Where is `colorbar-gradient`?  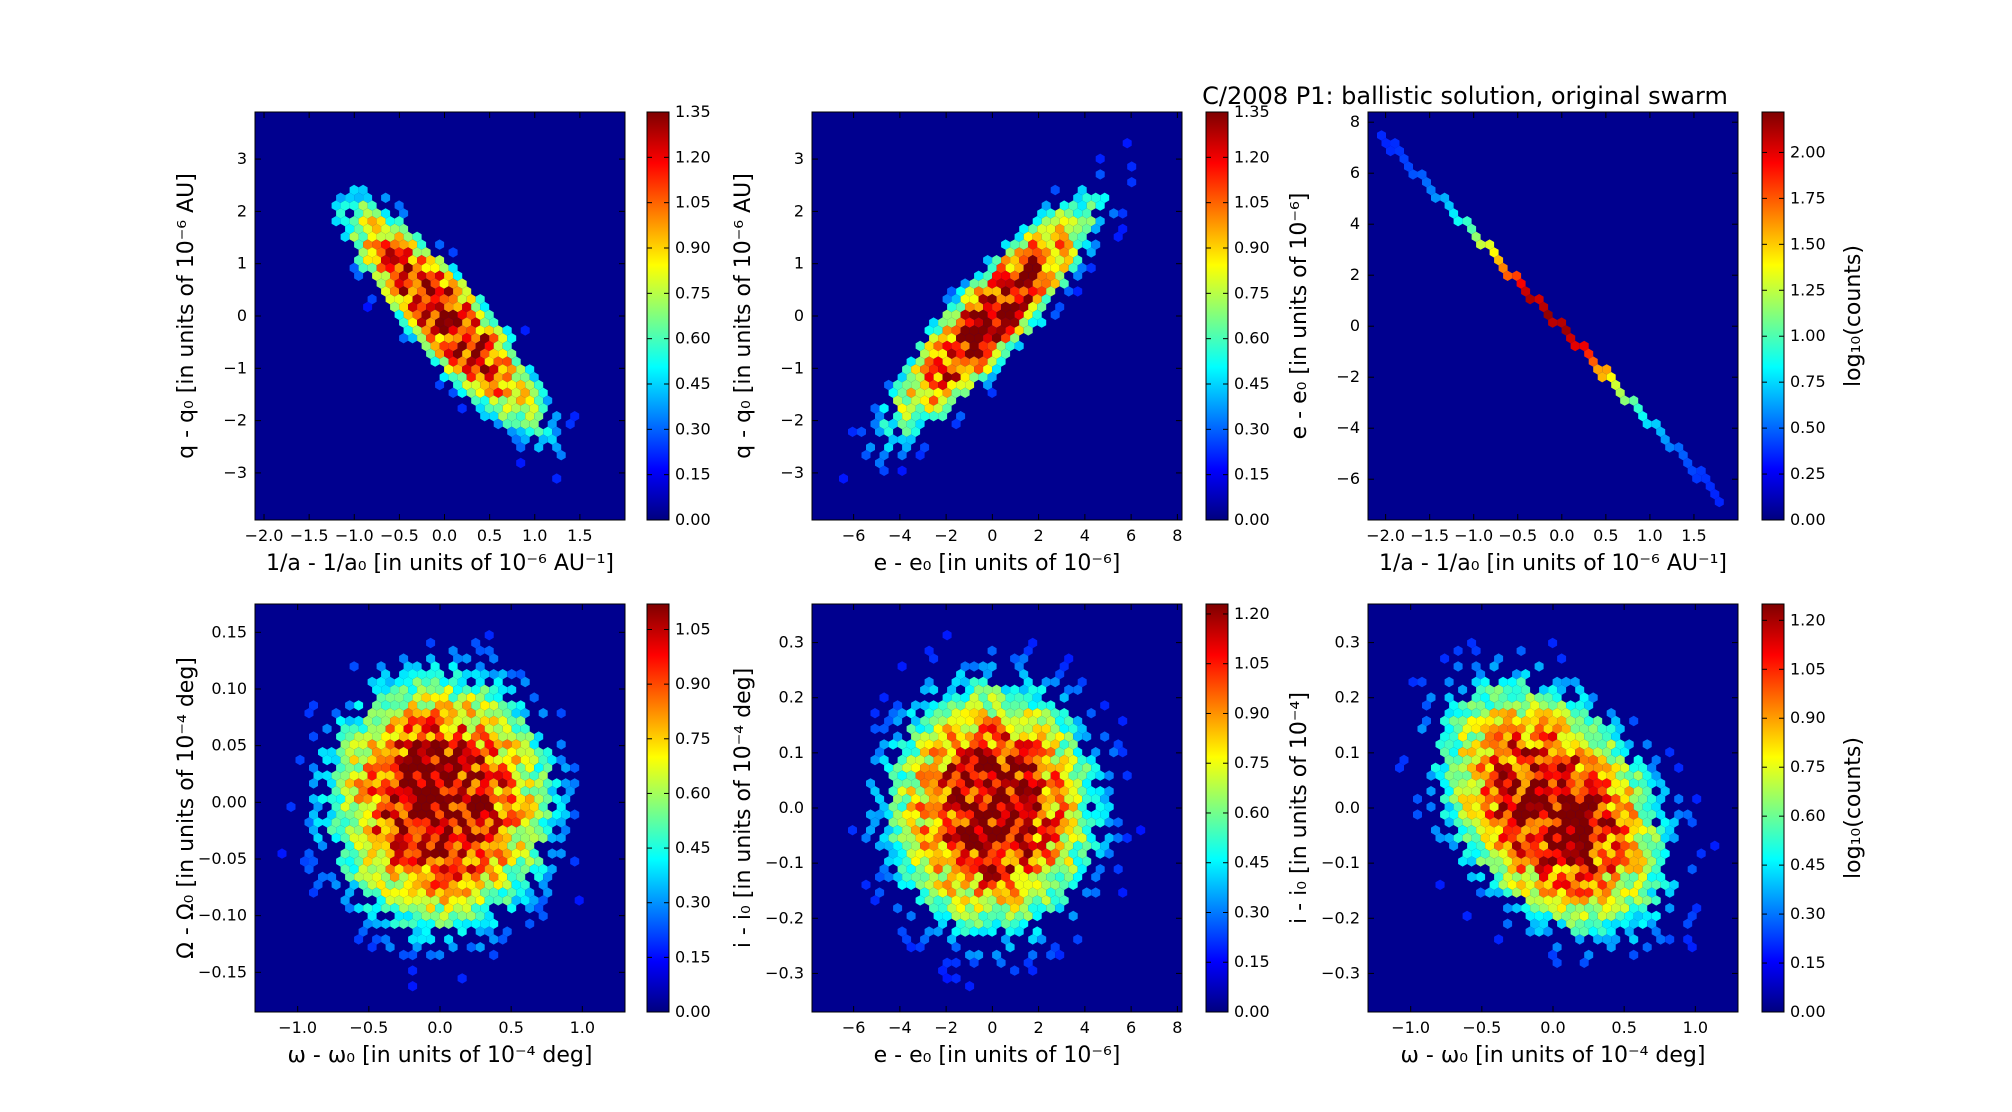 colorbar-gradient is located at coordinates (658, 808).